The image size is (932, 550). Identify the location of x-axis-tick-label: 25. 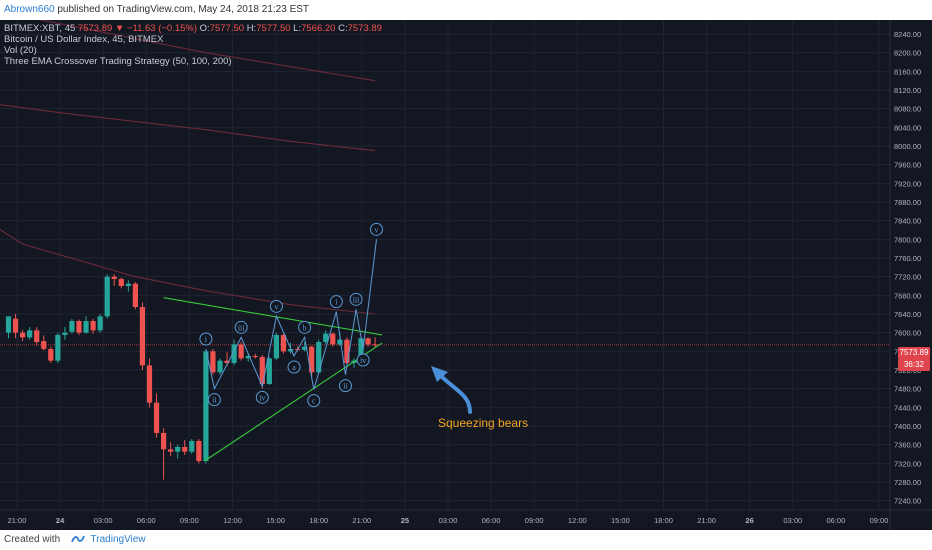
(405, 520).